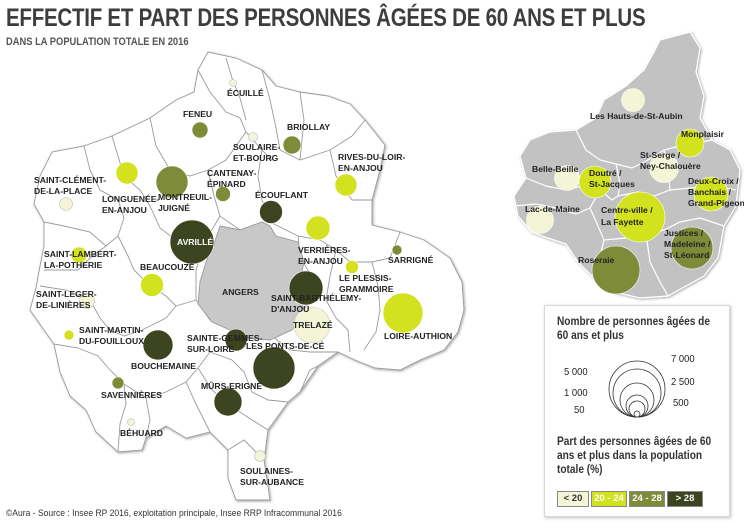 This screenshot has width=744, height=523. What do you see at coordinates (292, 145) in the screenshot?
I see `circle-briollay` at bounding box center [292, 145].